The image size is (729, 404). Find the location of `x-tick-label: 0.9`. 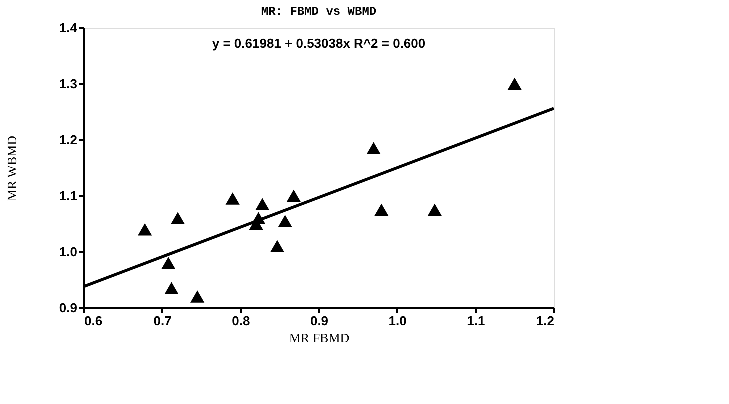

x-tick-label: 0.9 is located at coordinates (319, 321).